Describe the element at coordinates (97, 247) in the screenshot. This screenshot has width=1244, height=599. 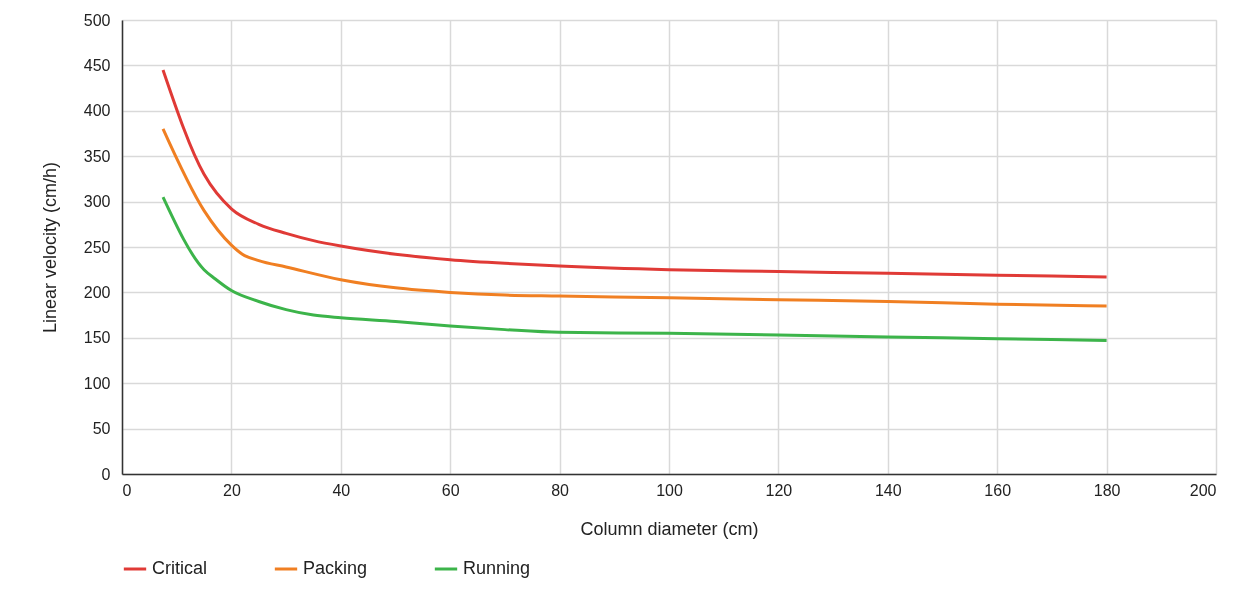
I see `y-tick-label: 250` at that location.